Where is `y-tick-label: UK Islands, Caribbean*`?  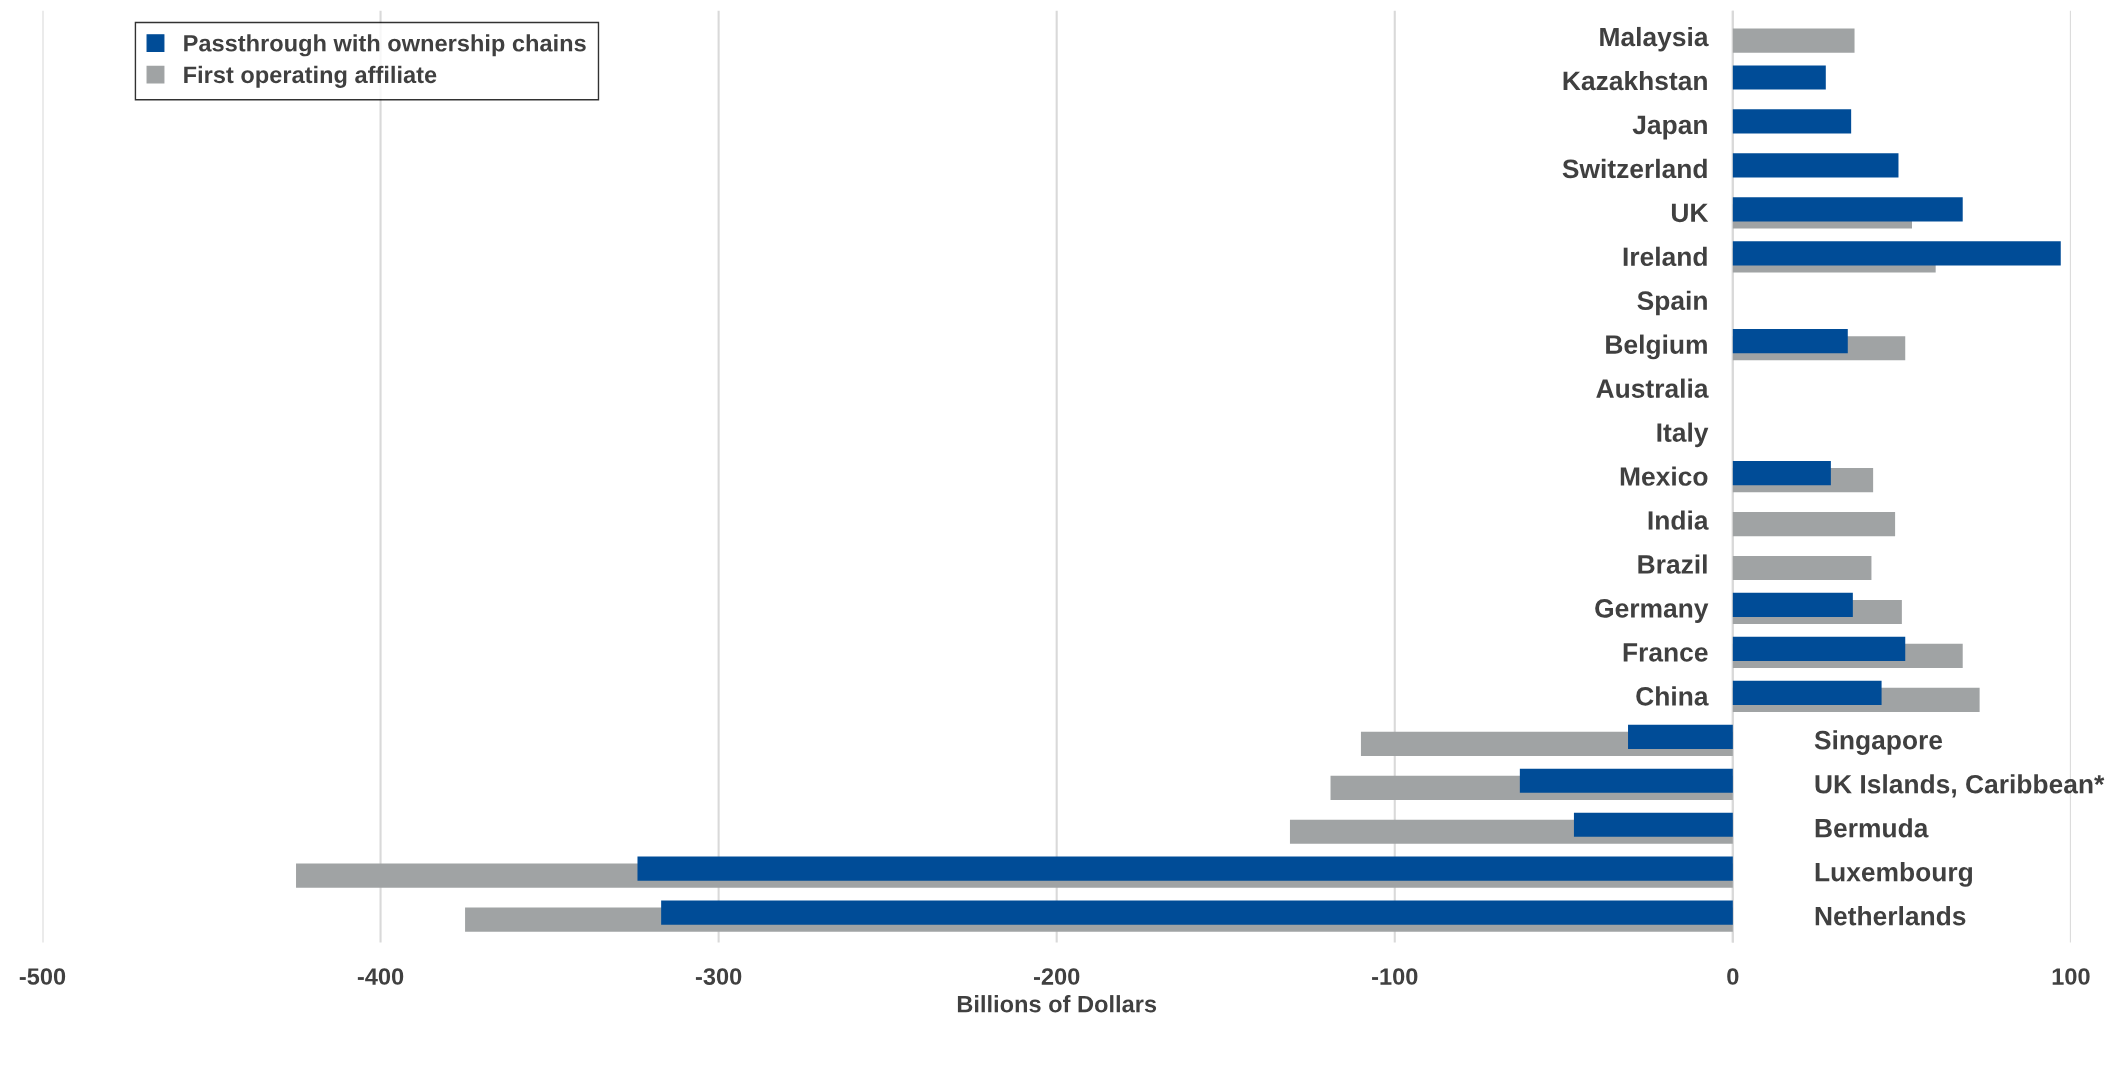 y-tick-label: UK Islands, Caribbean* is located at coordinates (1960, 786).